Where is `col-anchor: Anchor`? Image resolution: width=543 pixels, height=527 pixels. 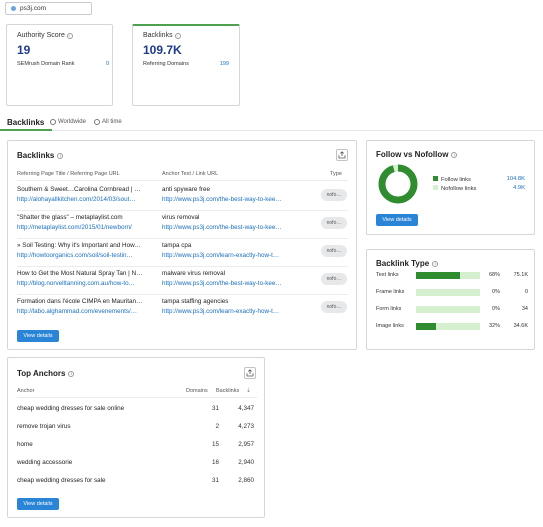 col-anchor: Anchor is located at coordinates (26, 391).